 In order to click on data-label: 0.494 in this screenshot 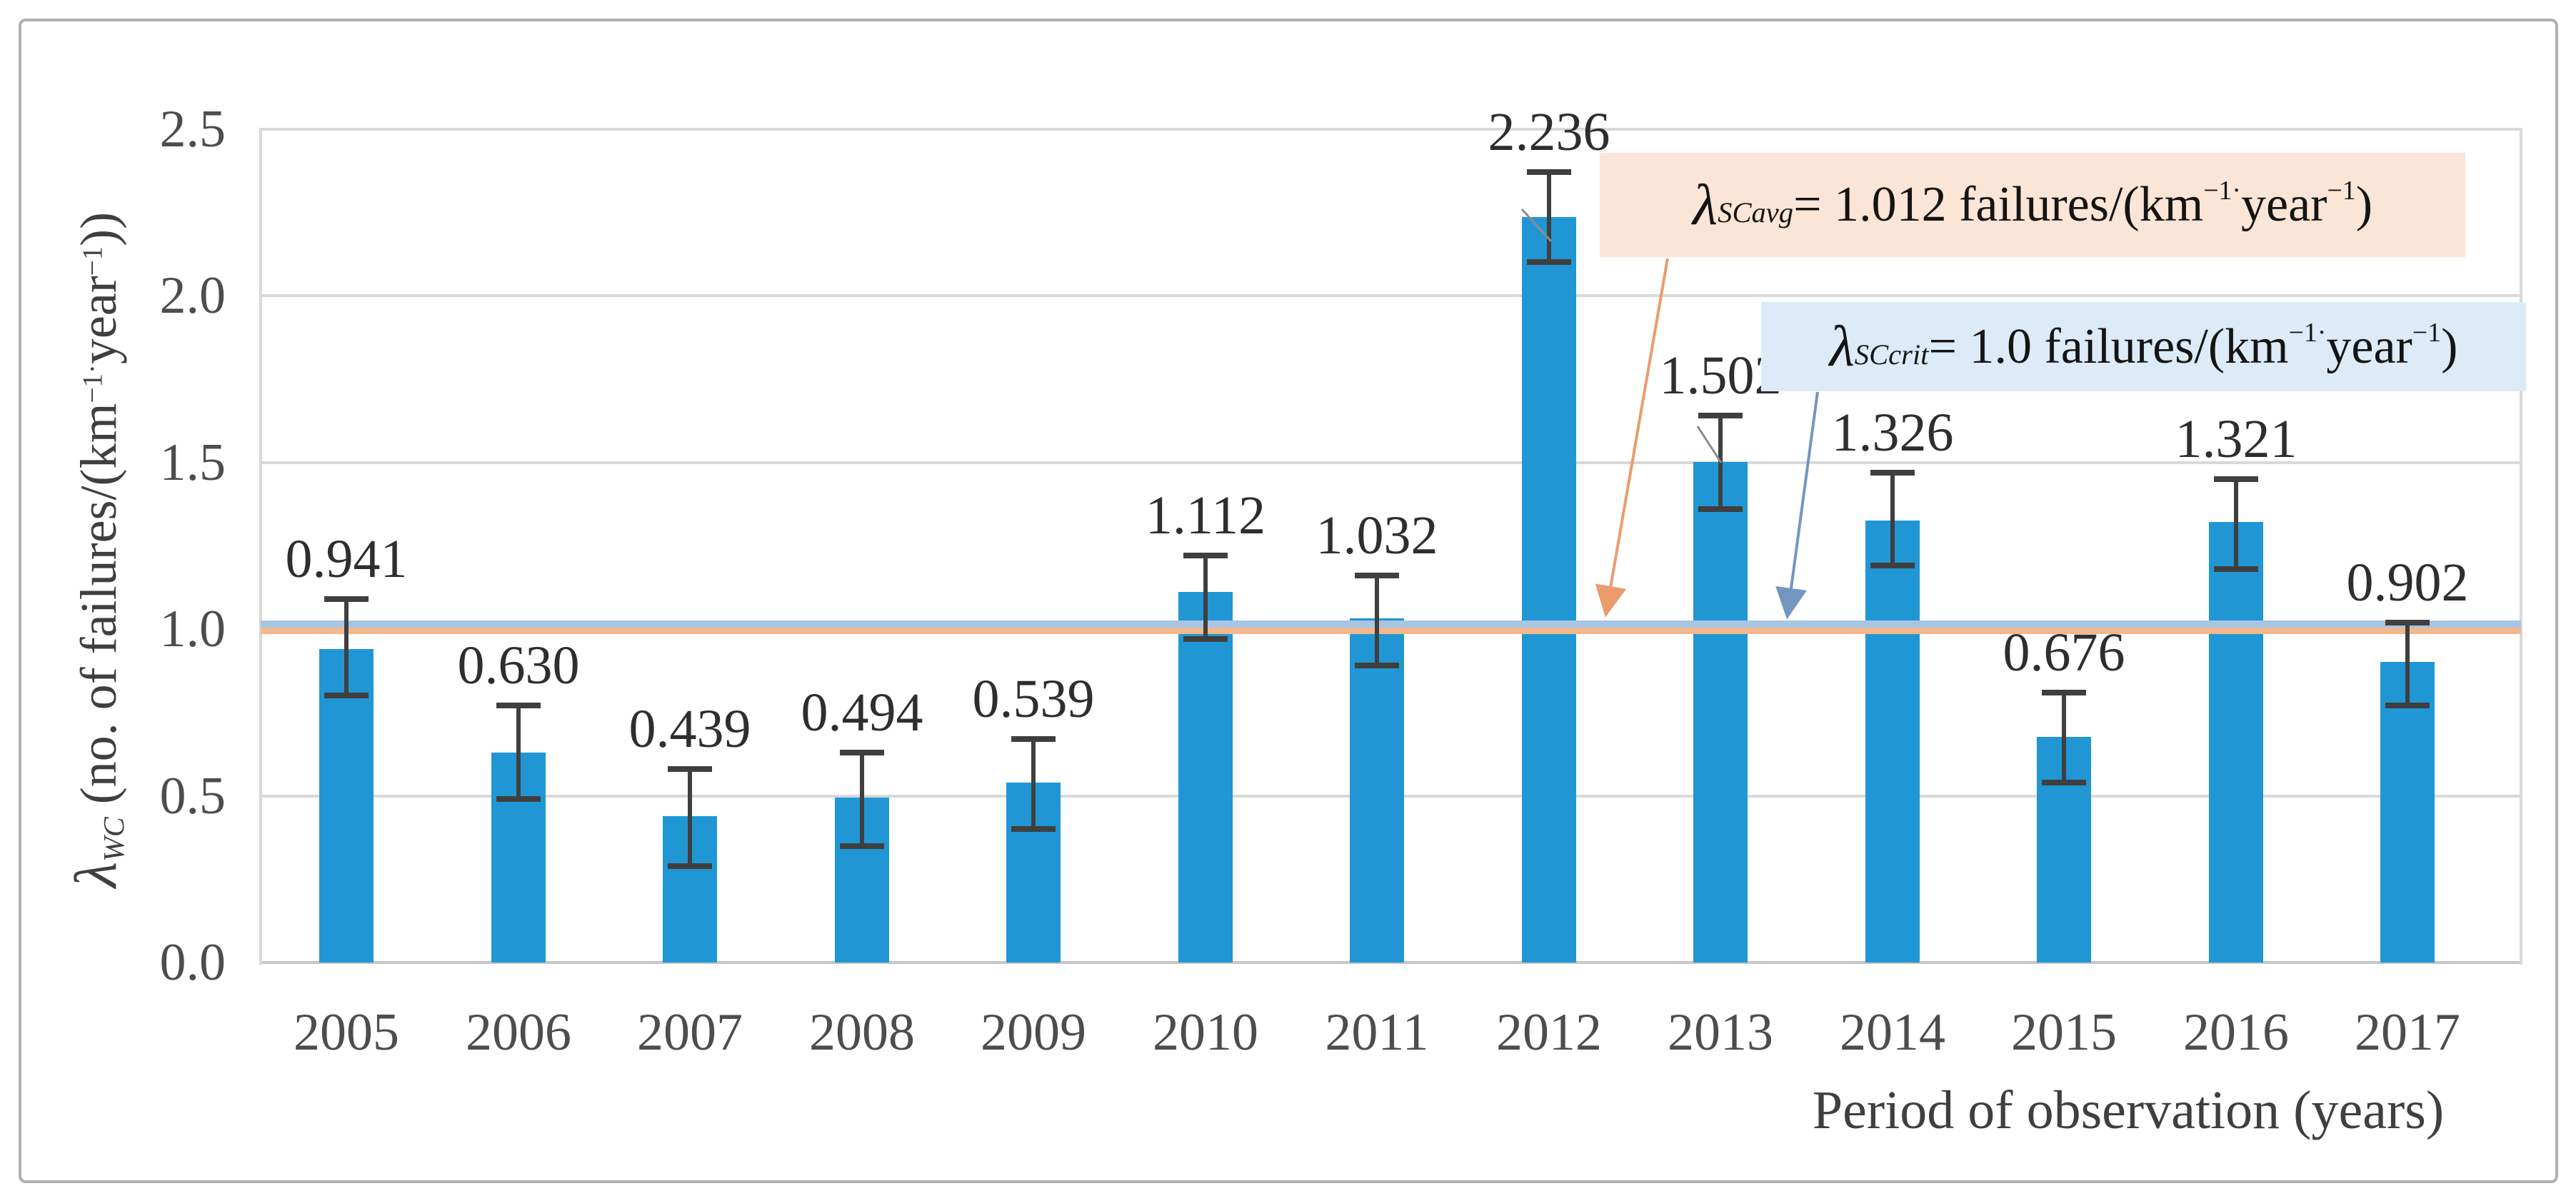, I will do `click(862, 713)`.